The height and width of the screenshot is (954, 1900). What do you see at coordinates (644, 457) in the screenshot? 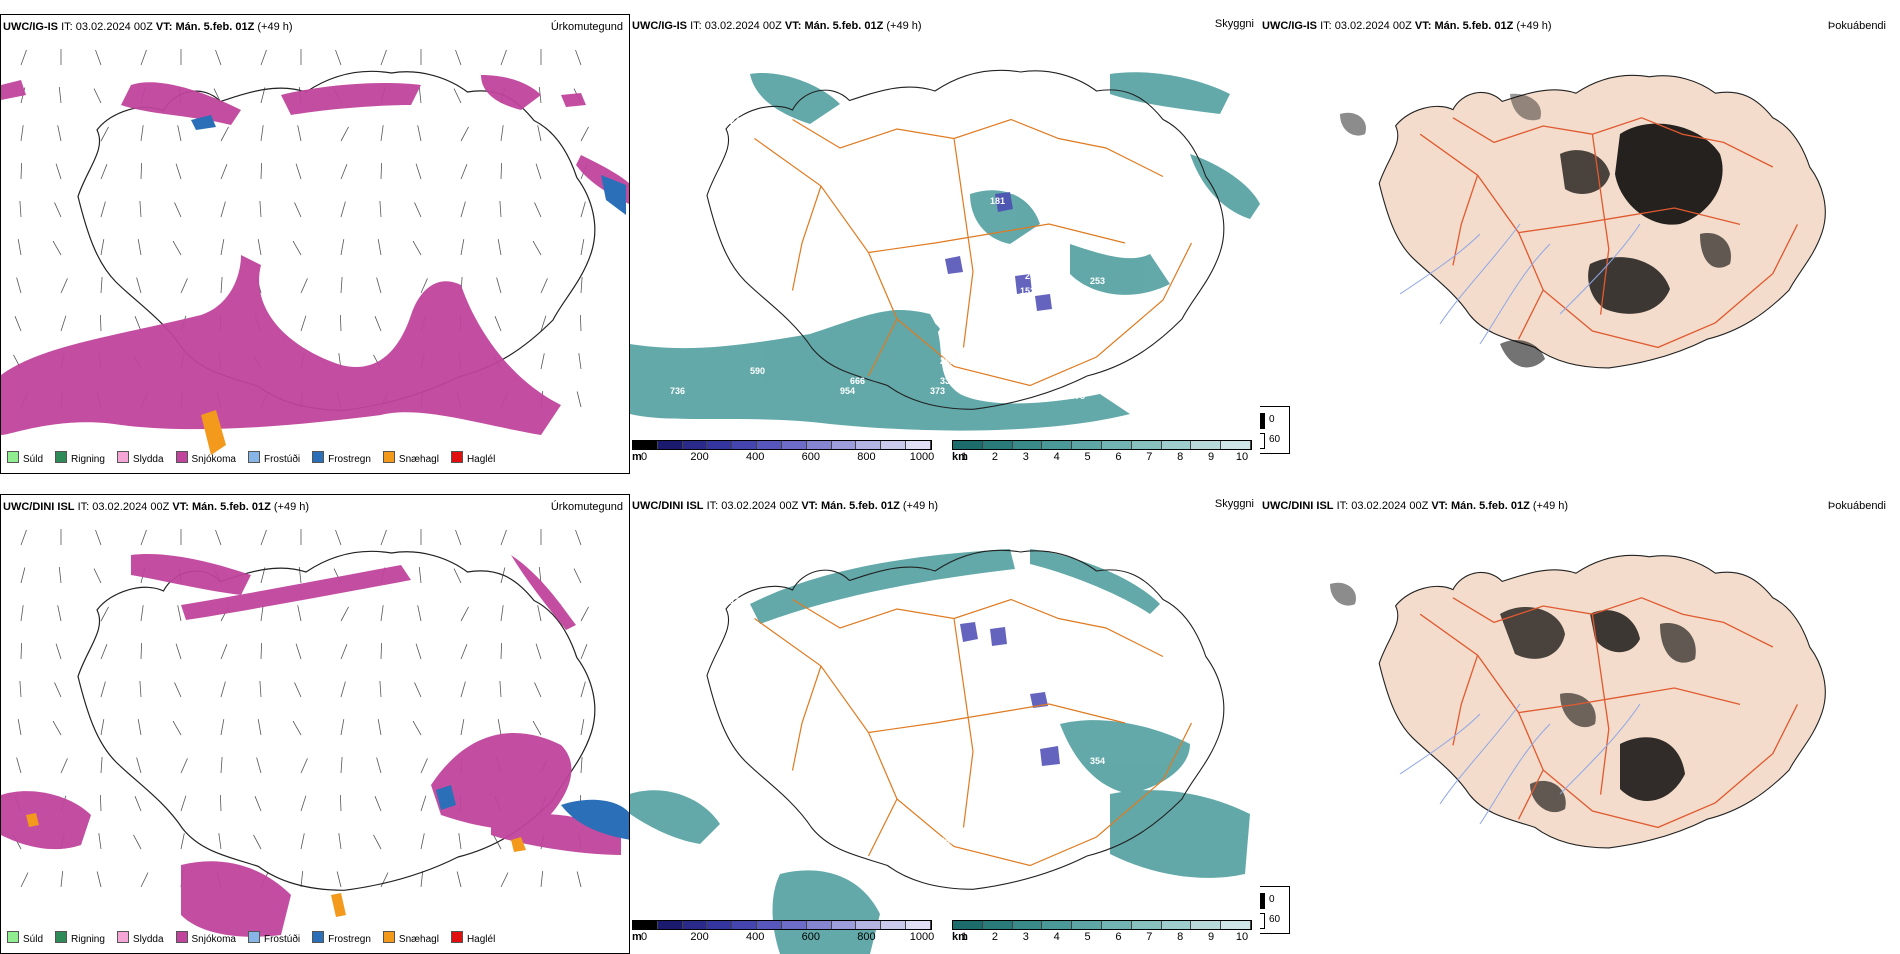
I see `colorbar-tick: 0` at bounding box center [644, 457].